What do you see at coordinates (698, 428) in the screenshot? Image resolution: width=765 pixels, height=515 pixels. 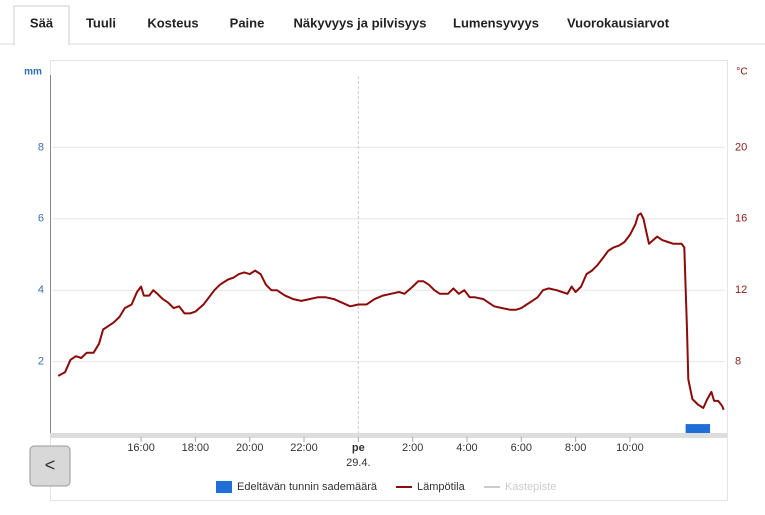 I see `precipitation-bar` at bounding box center [698, 428].